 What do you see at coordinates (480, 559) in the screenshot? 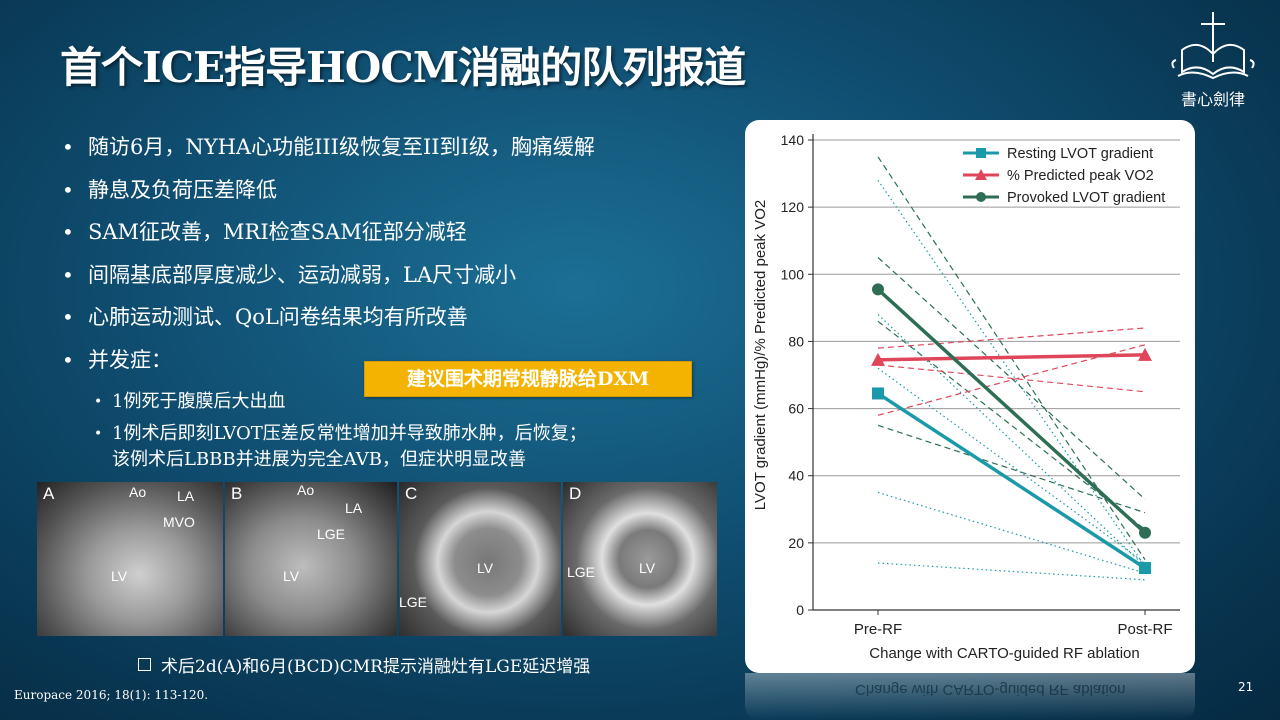
I see `mri-panel-c: C LV LGE` at bounding box center [480, 559].